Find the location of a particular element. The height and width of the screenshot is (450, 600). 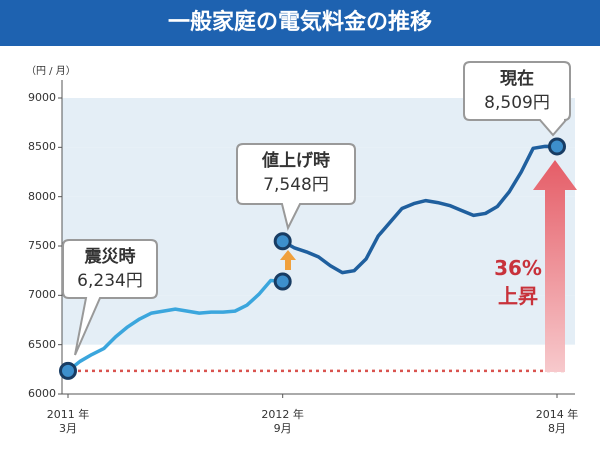

callout-value: 7,548円 is located at coordinates (296, 185).